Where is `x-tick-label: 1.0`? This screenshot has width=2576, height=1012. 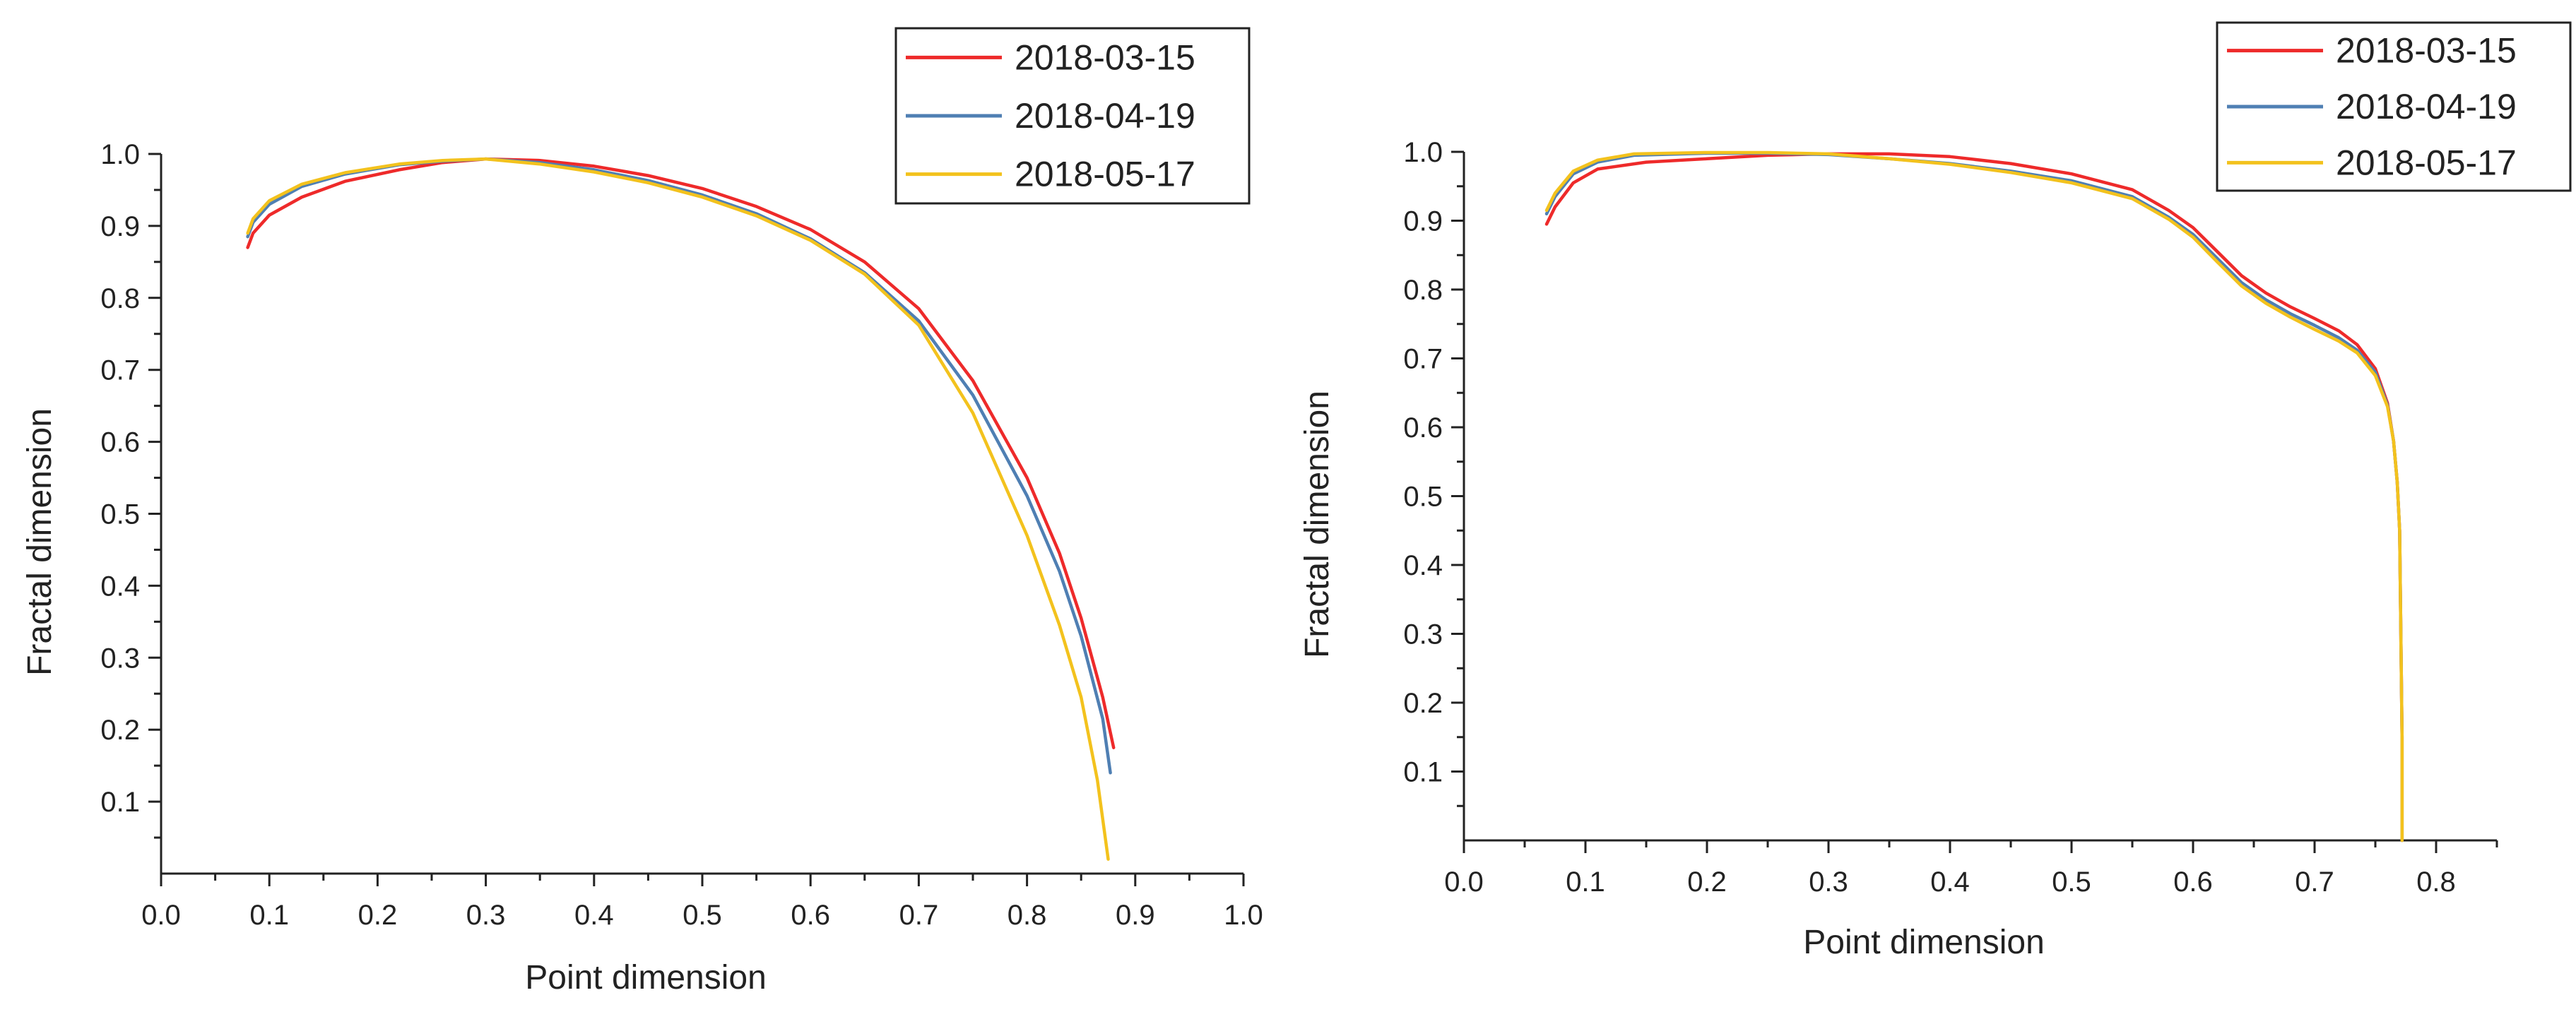
x-tick-label: 1.0 is located at coordinates (1243, 915).